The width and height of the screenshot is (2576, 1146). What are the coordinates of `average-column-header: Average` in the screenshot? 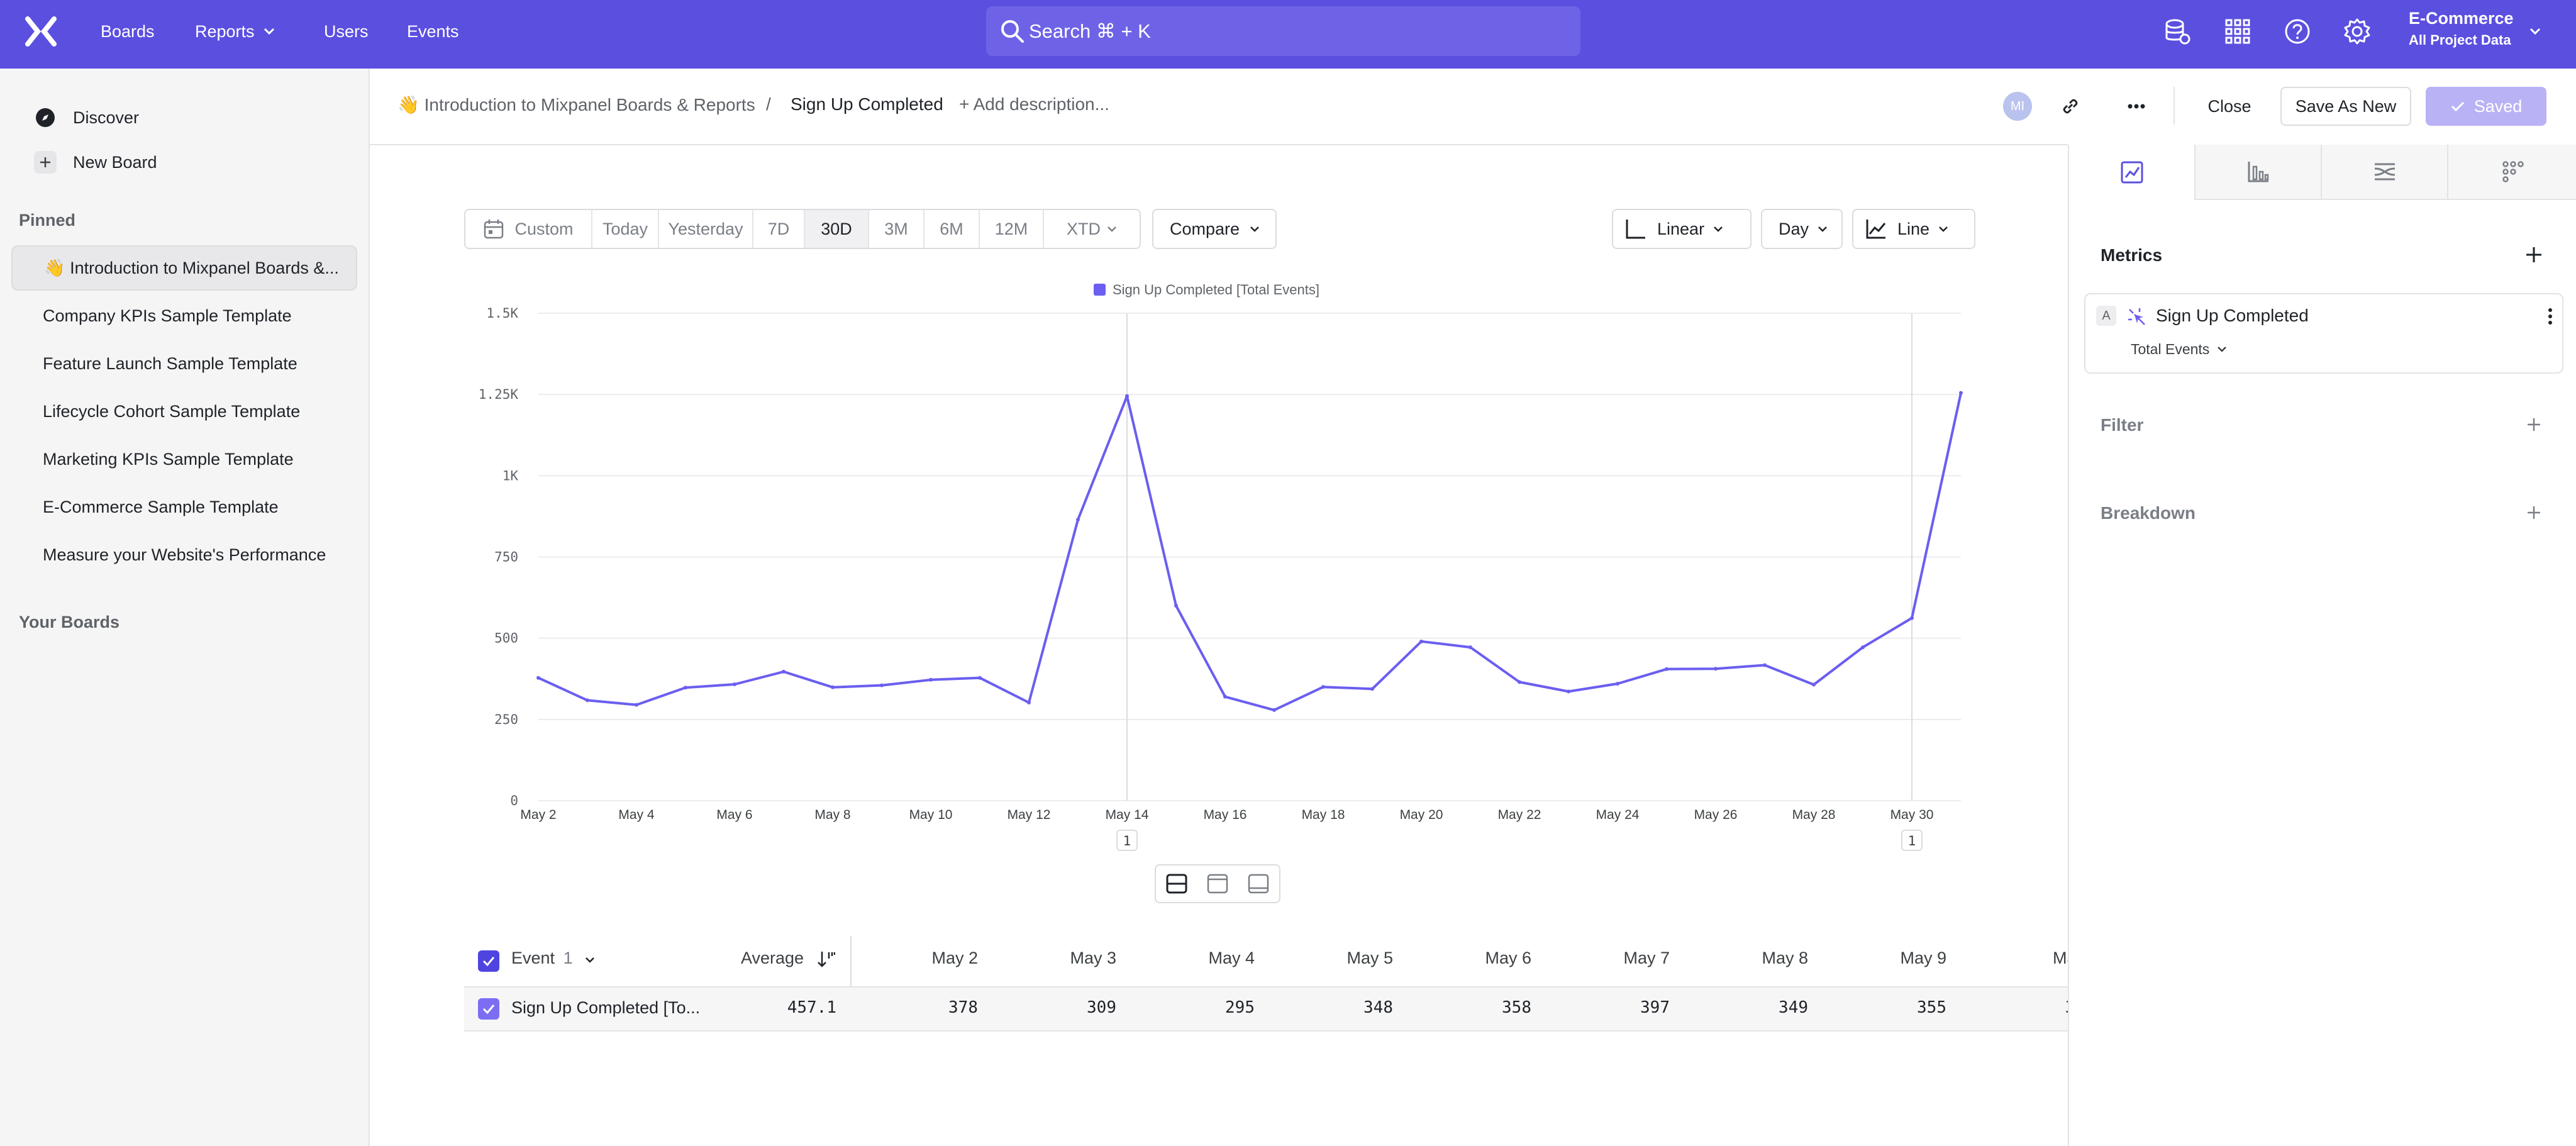 It's located at (788, 959).